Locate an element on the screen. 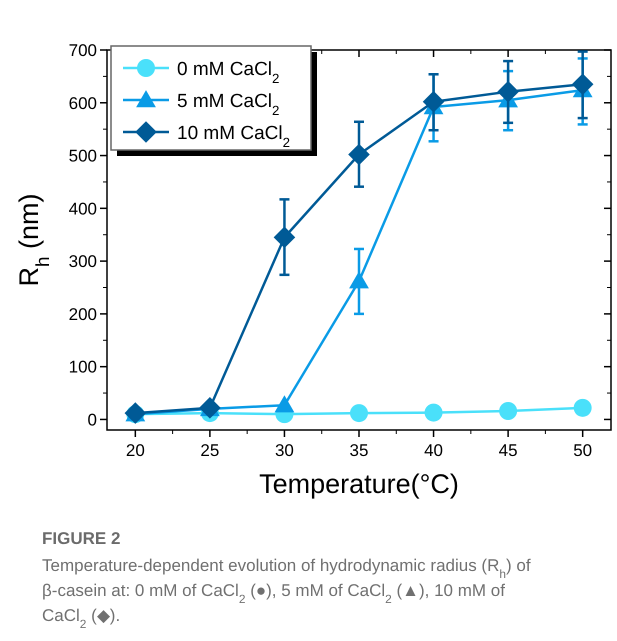  y-tick-label: 100 is located at coordinates (82, 367).